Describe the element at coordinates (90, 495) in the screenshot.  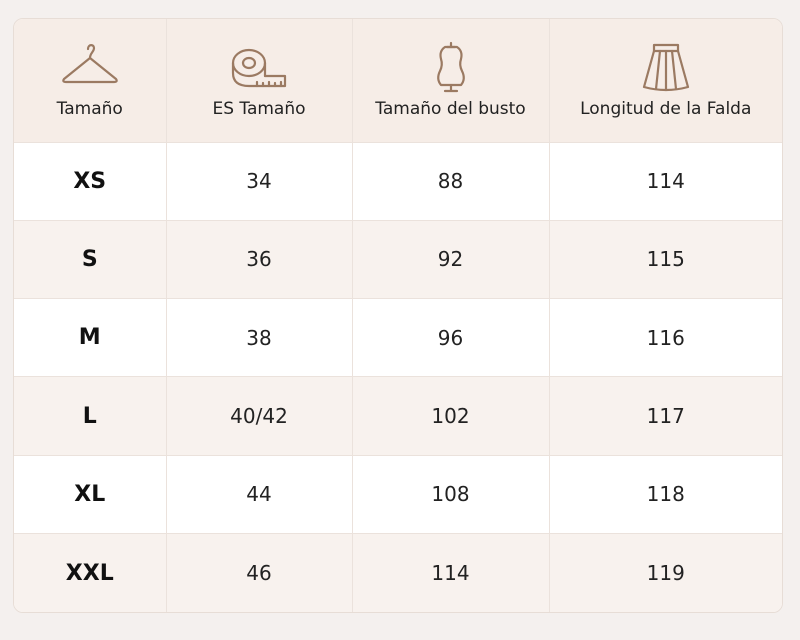
I see `size-cell: XL` at that location.